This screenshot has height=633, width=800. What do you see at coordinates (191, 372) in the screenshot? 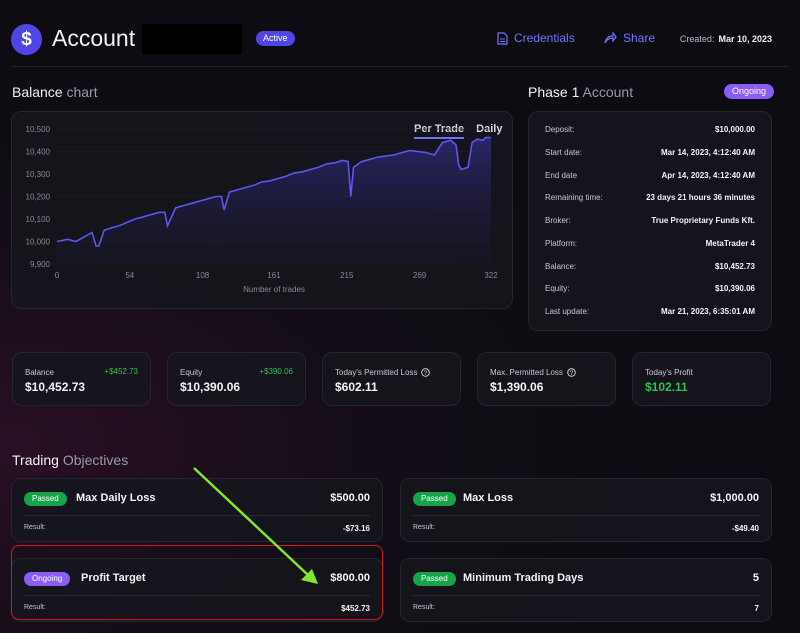
I see `stat-label: Equity` at bounding box center [191, 372].